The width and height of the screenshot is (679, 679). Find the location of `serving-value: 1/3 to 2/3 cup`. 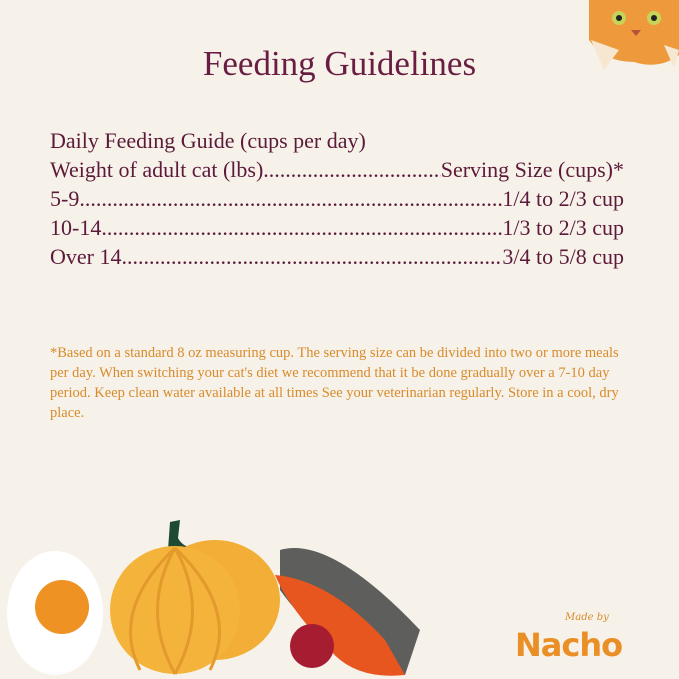

serving-value: 1/3 to 2/3 cup is located at coordinates (563, 227).